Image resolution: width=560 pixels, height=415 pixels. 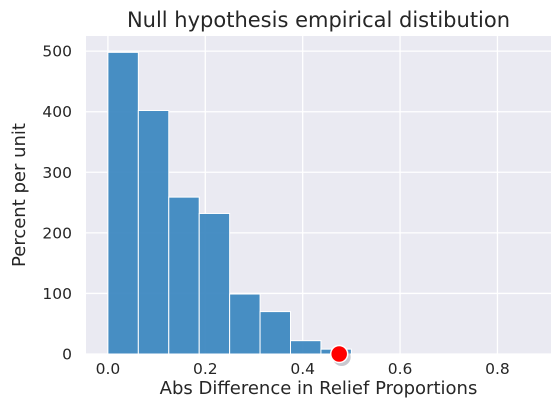 What do you see at coordinates (57, 52) in the screenshot?
I see `y-tick-label: 500` at bounding box center [57, 52].